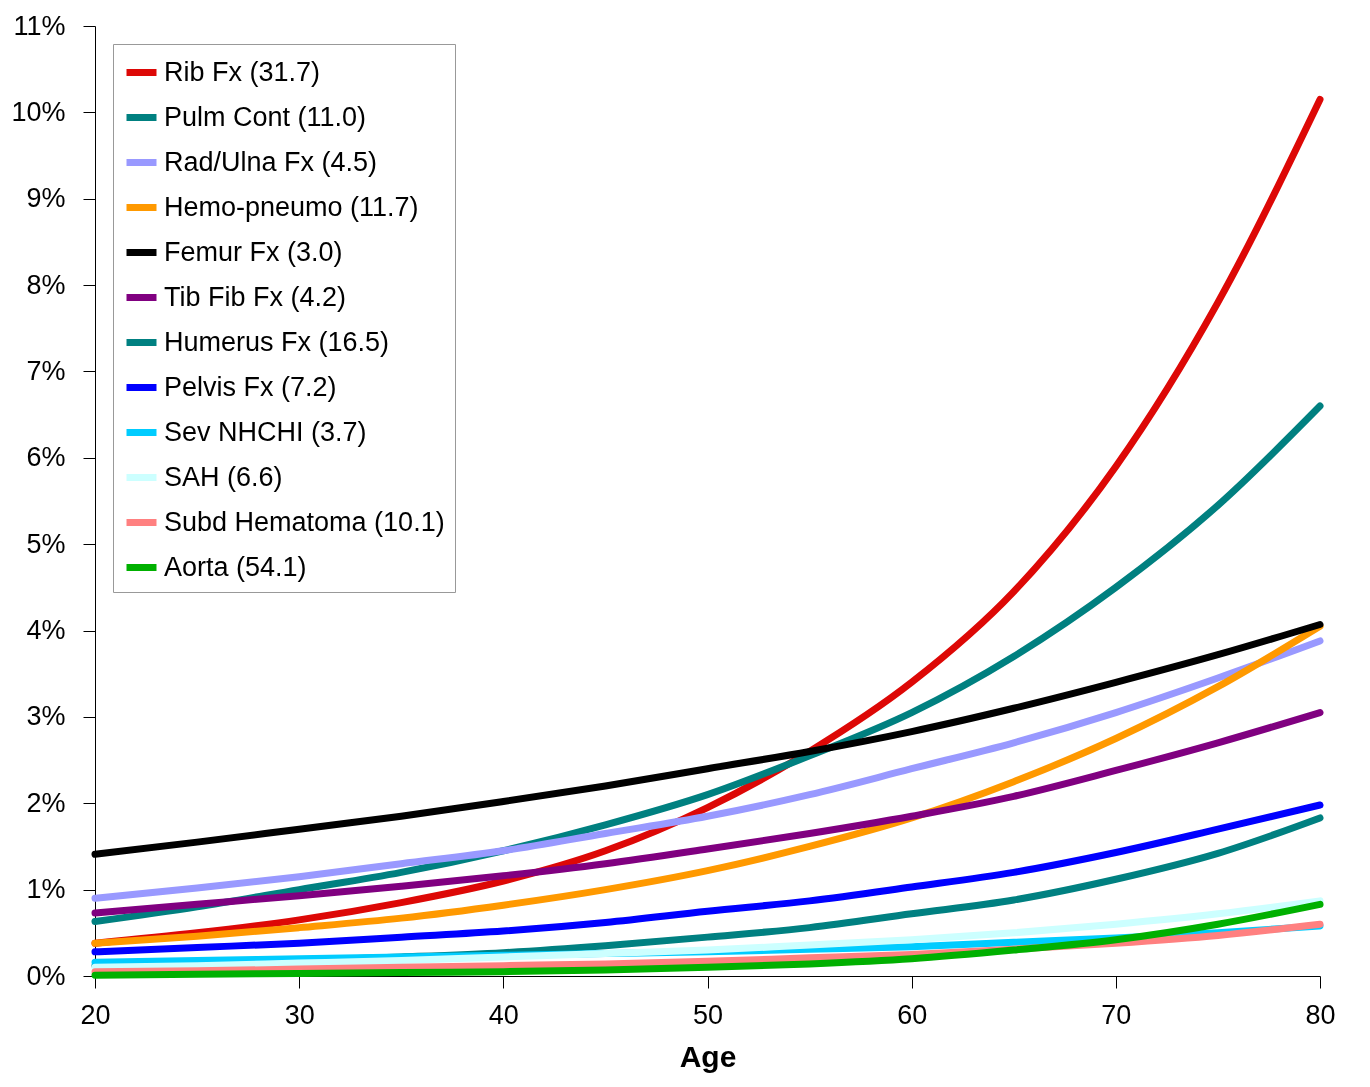 The height and width of the screenshot is (1087, 1370). What do you see at coordinates (708, 1056) in the screenshot?
I see `x-axis-title: Age` at bounding box center [708, 1056].